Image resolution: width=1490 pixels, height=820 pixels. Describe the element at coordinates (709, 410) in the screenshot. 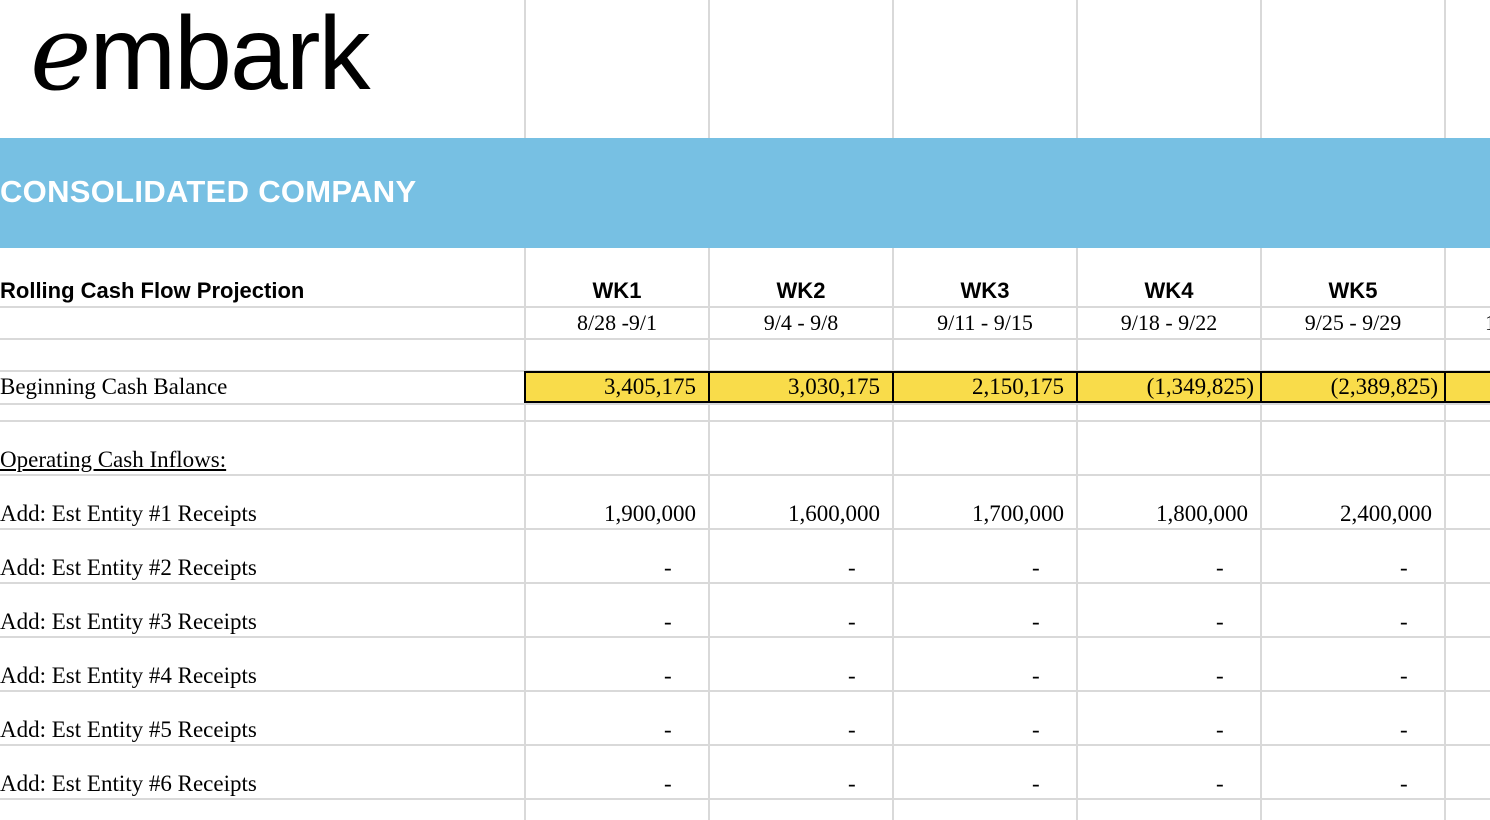

I see `gridline-col-b` at that location.